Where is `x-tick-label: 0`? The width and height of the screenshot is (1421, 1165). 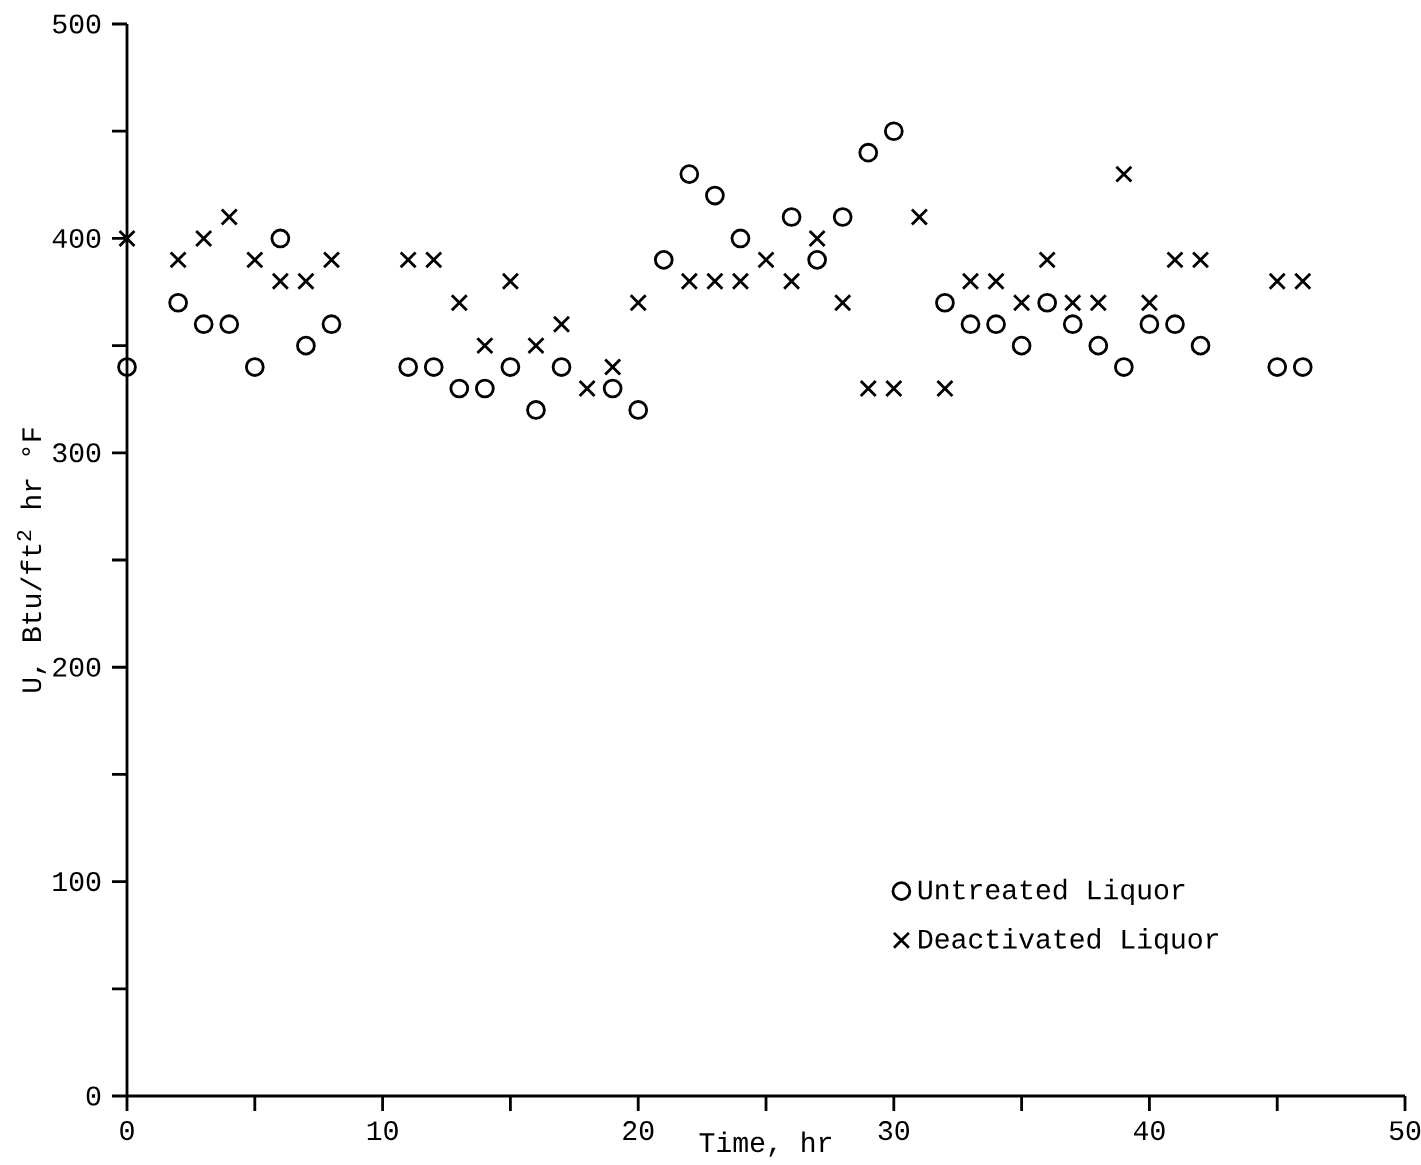
x-tick-label: 0 is located at coordinates (127, 1131).